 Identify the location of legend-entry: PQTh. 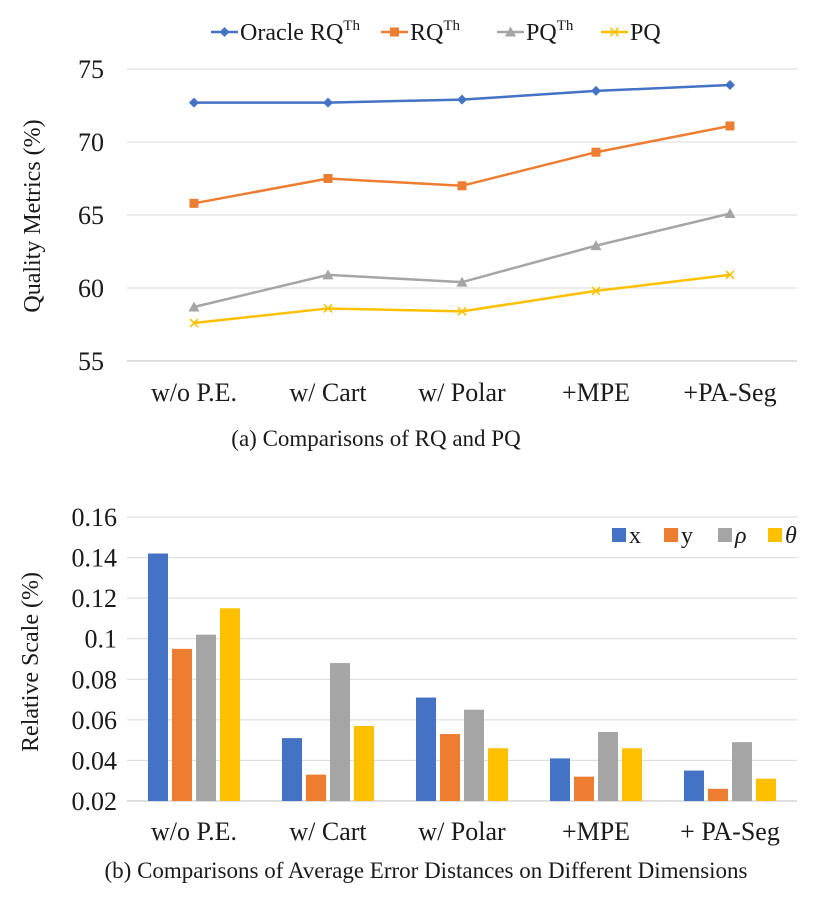
(535, 32).